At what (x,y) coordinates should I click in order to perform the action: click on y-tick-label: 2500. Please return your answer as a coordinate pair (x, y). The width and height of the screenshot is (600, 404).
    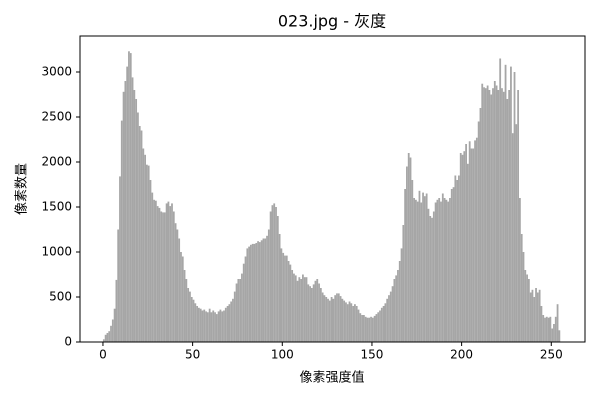
    Looking at the image, I should click on (56, 117).